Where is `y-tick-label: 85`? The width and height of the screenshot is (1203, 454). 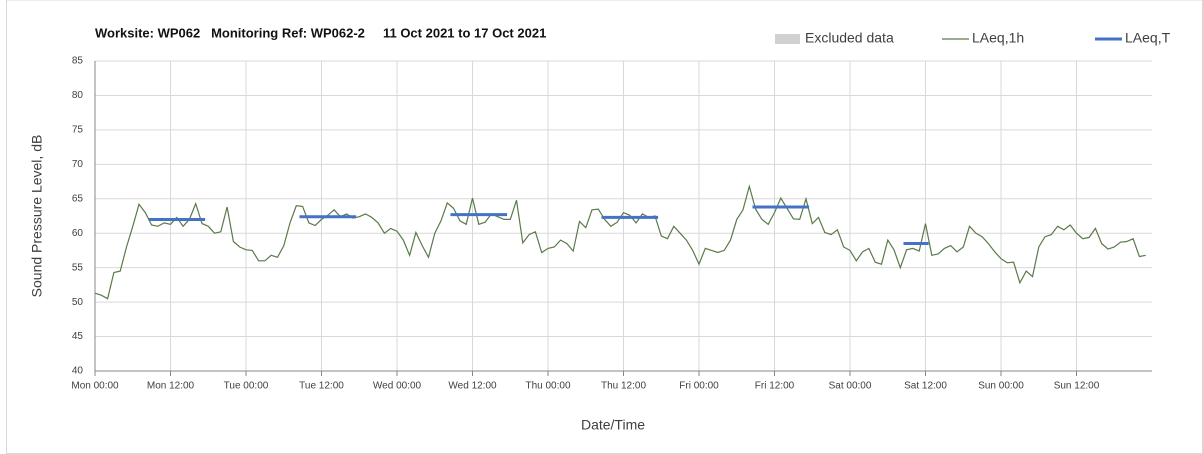 y-tick-label: 85 is located at coordinates (78, 61).